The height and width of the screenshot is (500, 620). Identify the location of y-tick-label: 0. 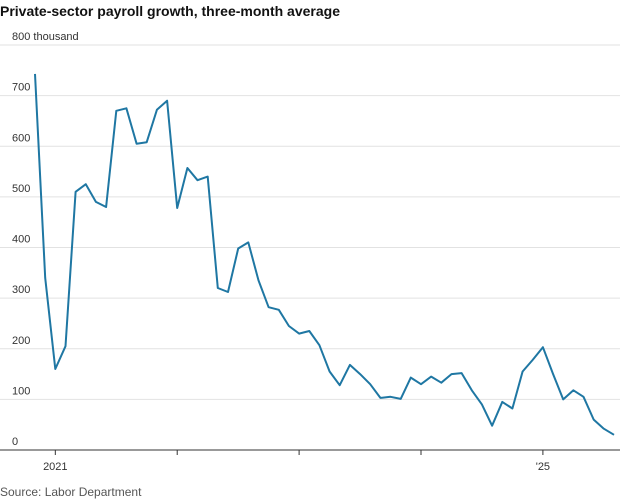
(15, 442).